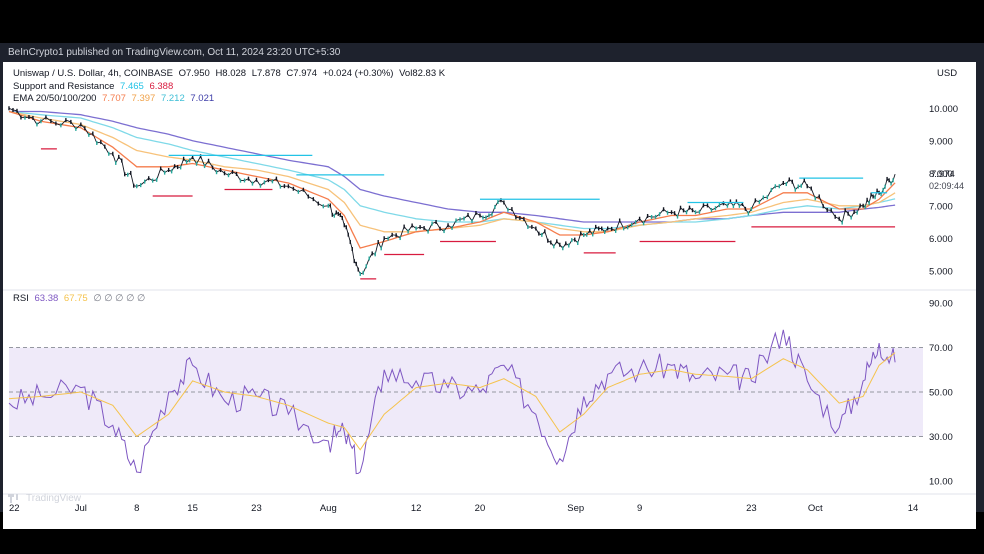 This screenshot has height=554, width=984. Describe the element at coordinates (93, 73) in the screenshot. I see `symbol-name: Uniswap / U.S. Dollar, 4h, COINBASE` at that location.